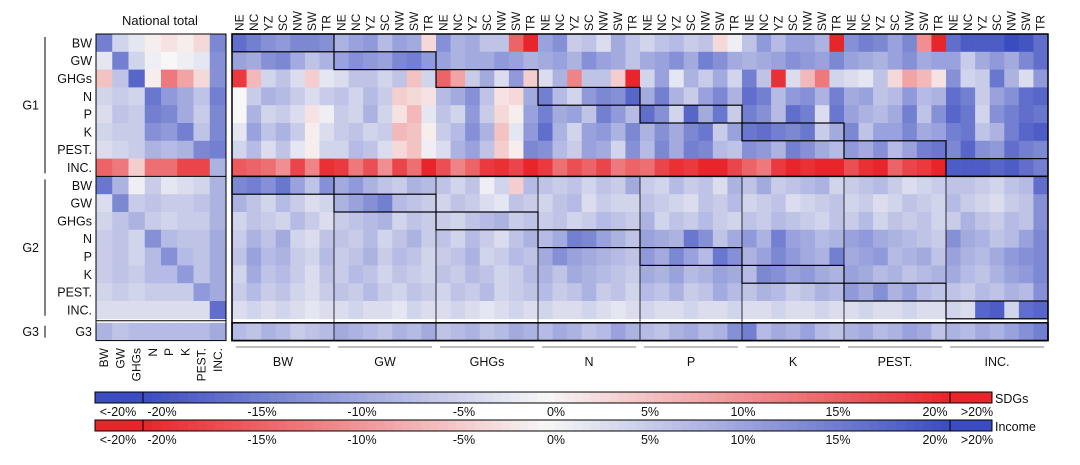 Image resolution: width=1080 pixels, height=465 pixels. What do you see at coordinates (218, 360) in the screenshot?
I see `national-column-label: INC.` at bounding box center [218, 360].